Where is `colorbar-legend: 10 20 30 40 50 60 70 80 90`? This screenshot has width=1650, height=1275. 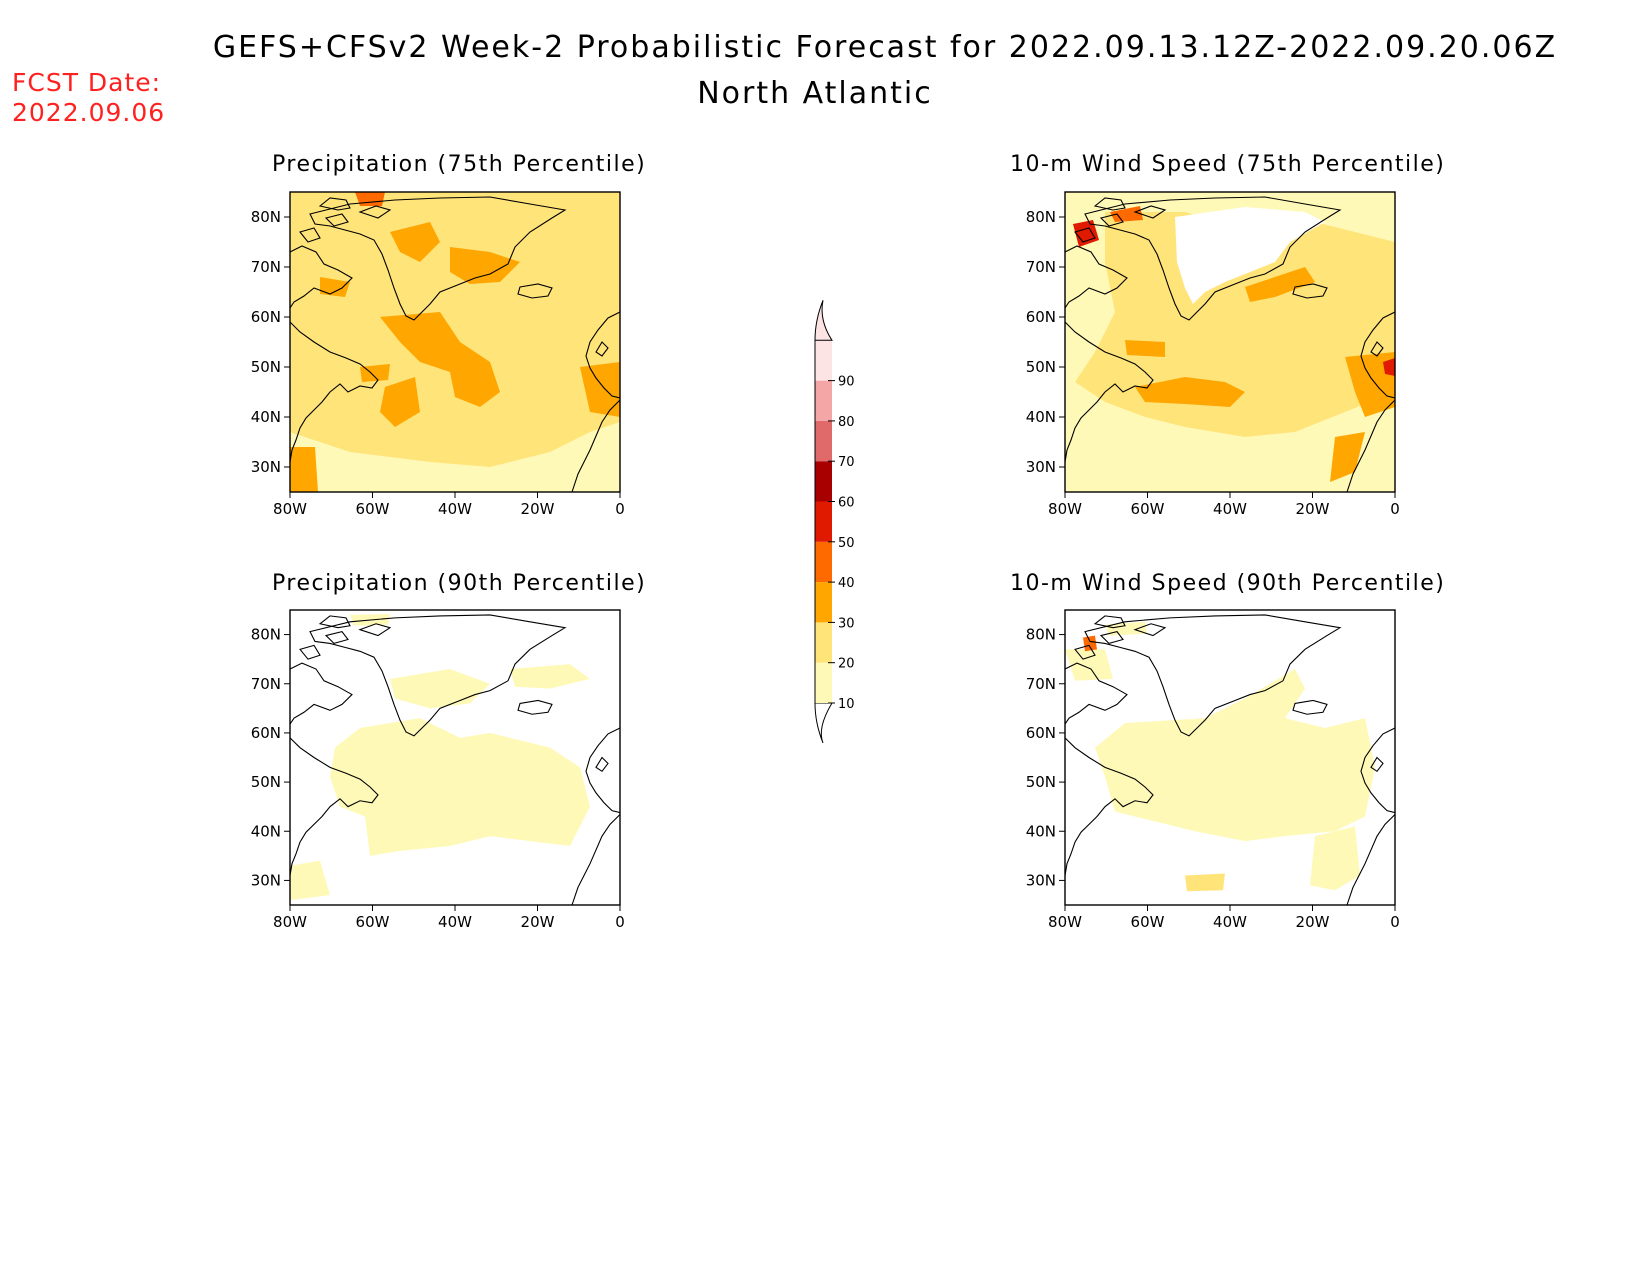
colorbar-legend: 10 20 30 40 50 60 70 80 90 is located at coordinates (834, 522).